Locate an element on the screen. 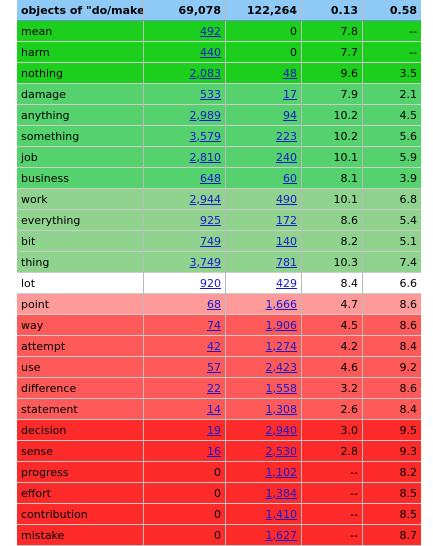 Image resolution: width=433 pixels, height=546 pixels. freq-make-cell: 172 is located at coordinates (263, 220).